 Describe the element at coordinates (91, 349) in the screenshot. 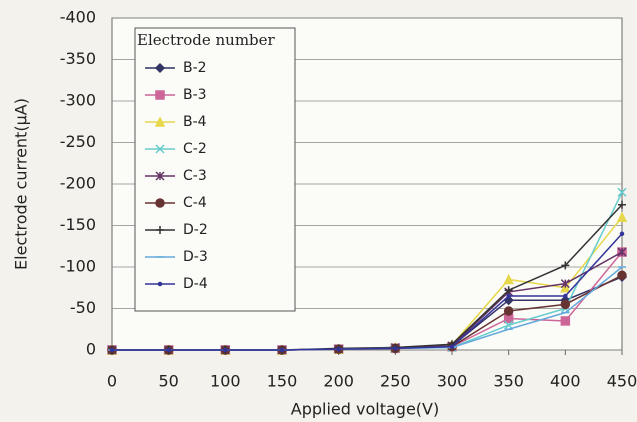

I see `y-tick-label: 0` at that location.